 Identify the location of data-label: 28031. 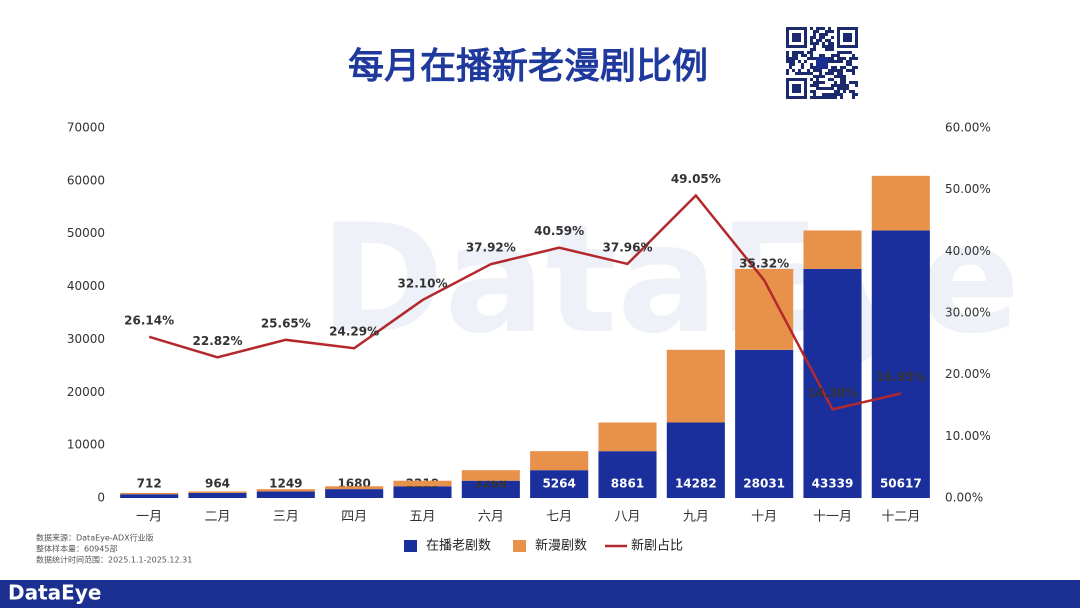
(764, 484).